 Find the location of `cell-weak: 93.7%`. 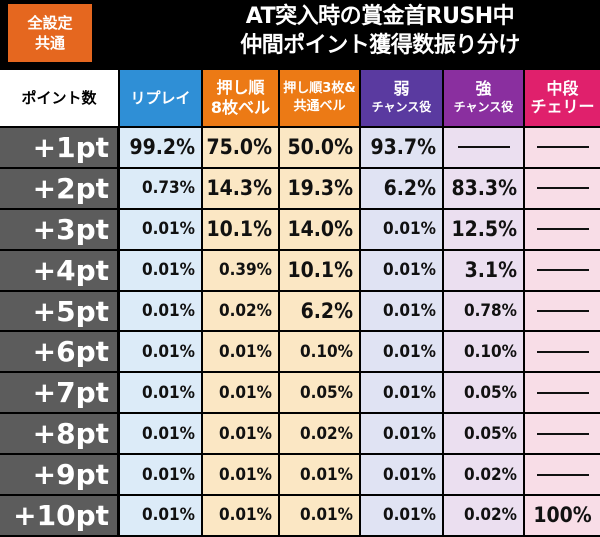

cell-weak: 93.7% is located at coordinates (402, 148).